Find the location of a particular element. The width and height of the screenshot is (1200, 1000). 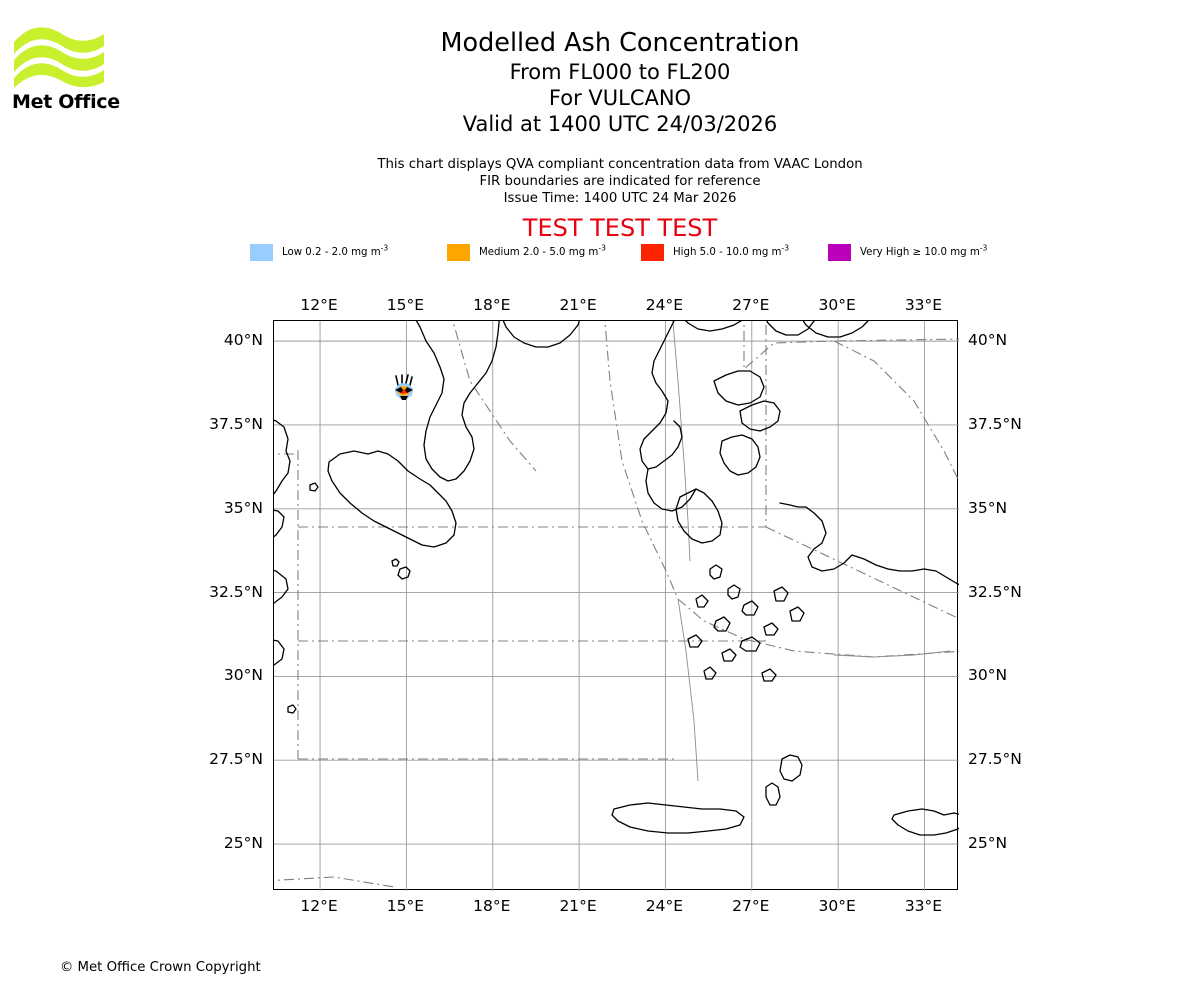

legend-very-high-label: Very High ≥ 10.0 mg m-3 is located at coordinates (924, 250).